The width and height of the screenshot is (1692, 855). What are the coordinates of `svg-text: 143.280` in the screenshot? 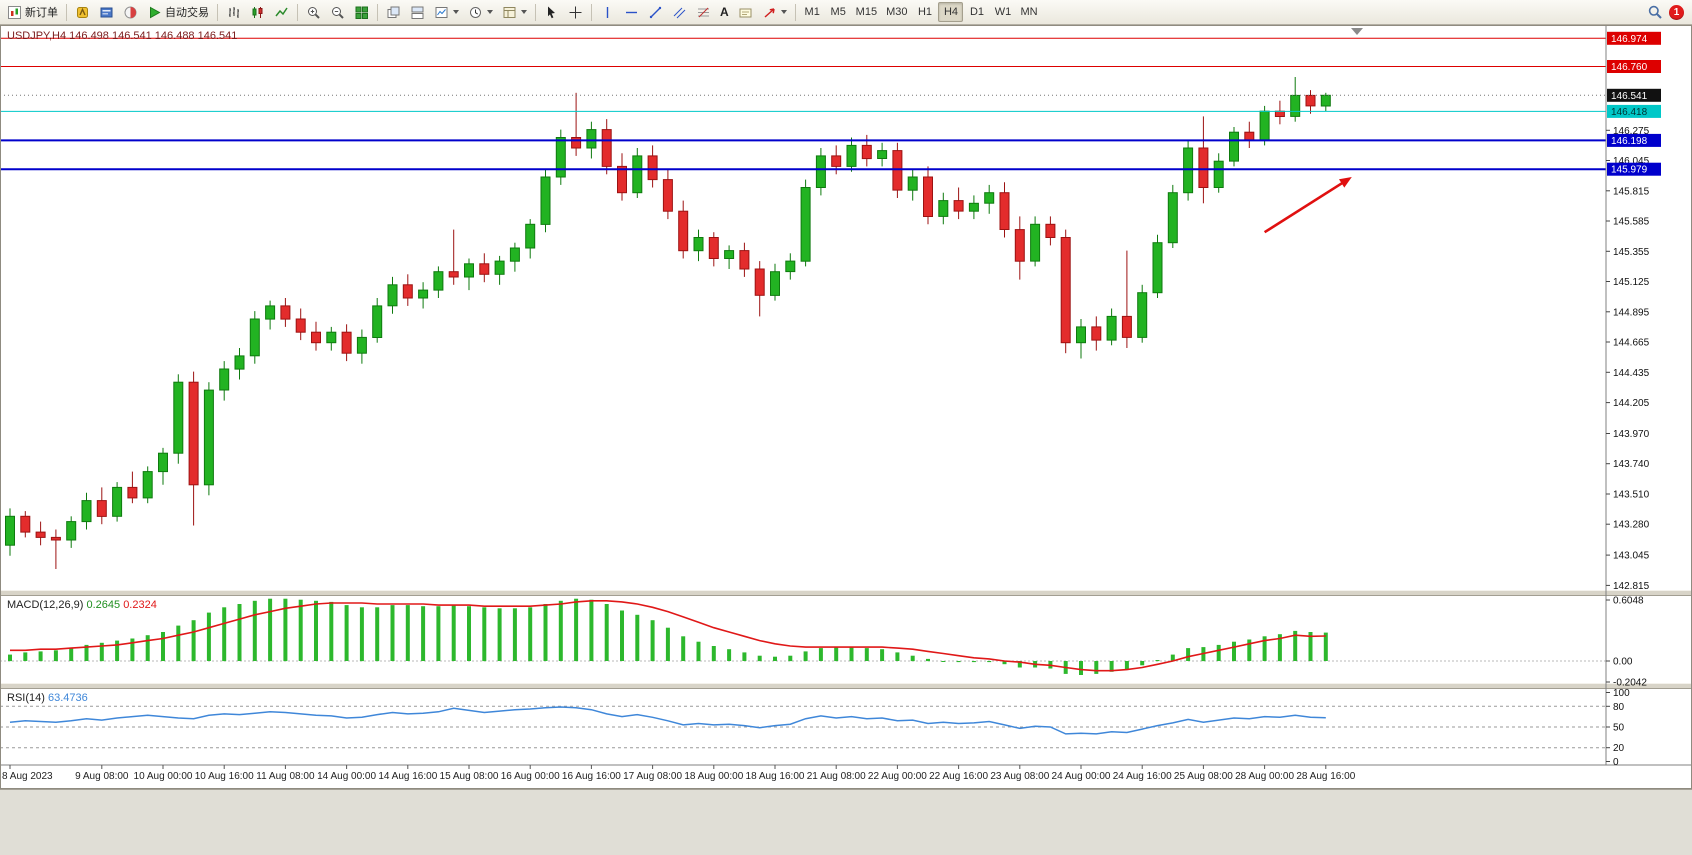 It's located at (1631, 525).